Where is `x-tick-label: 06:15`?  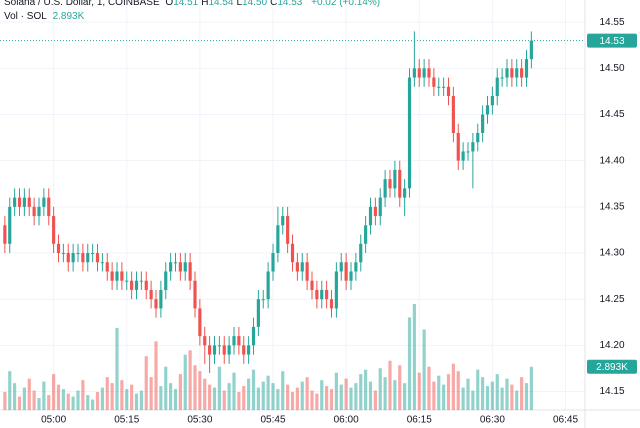 x-tick-label: 06:15 is located at coordinates (419, 420).